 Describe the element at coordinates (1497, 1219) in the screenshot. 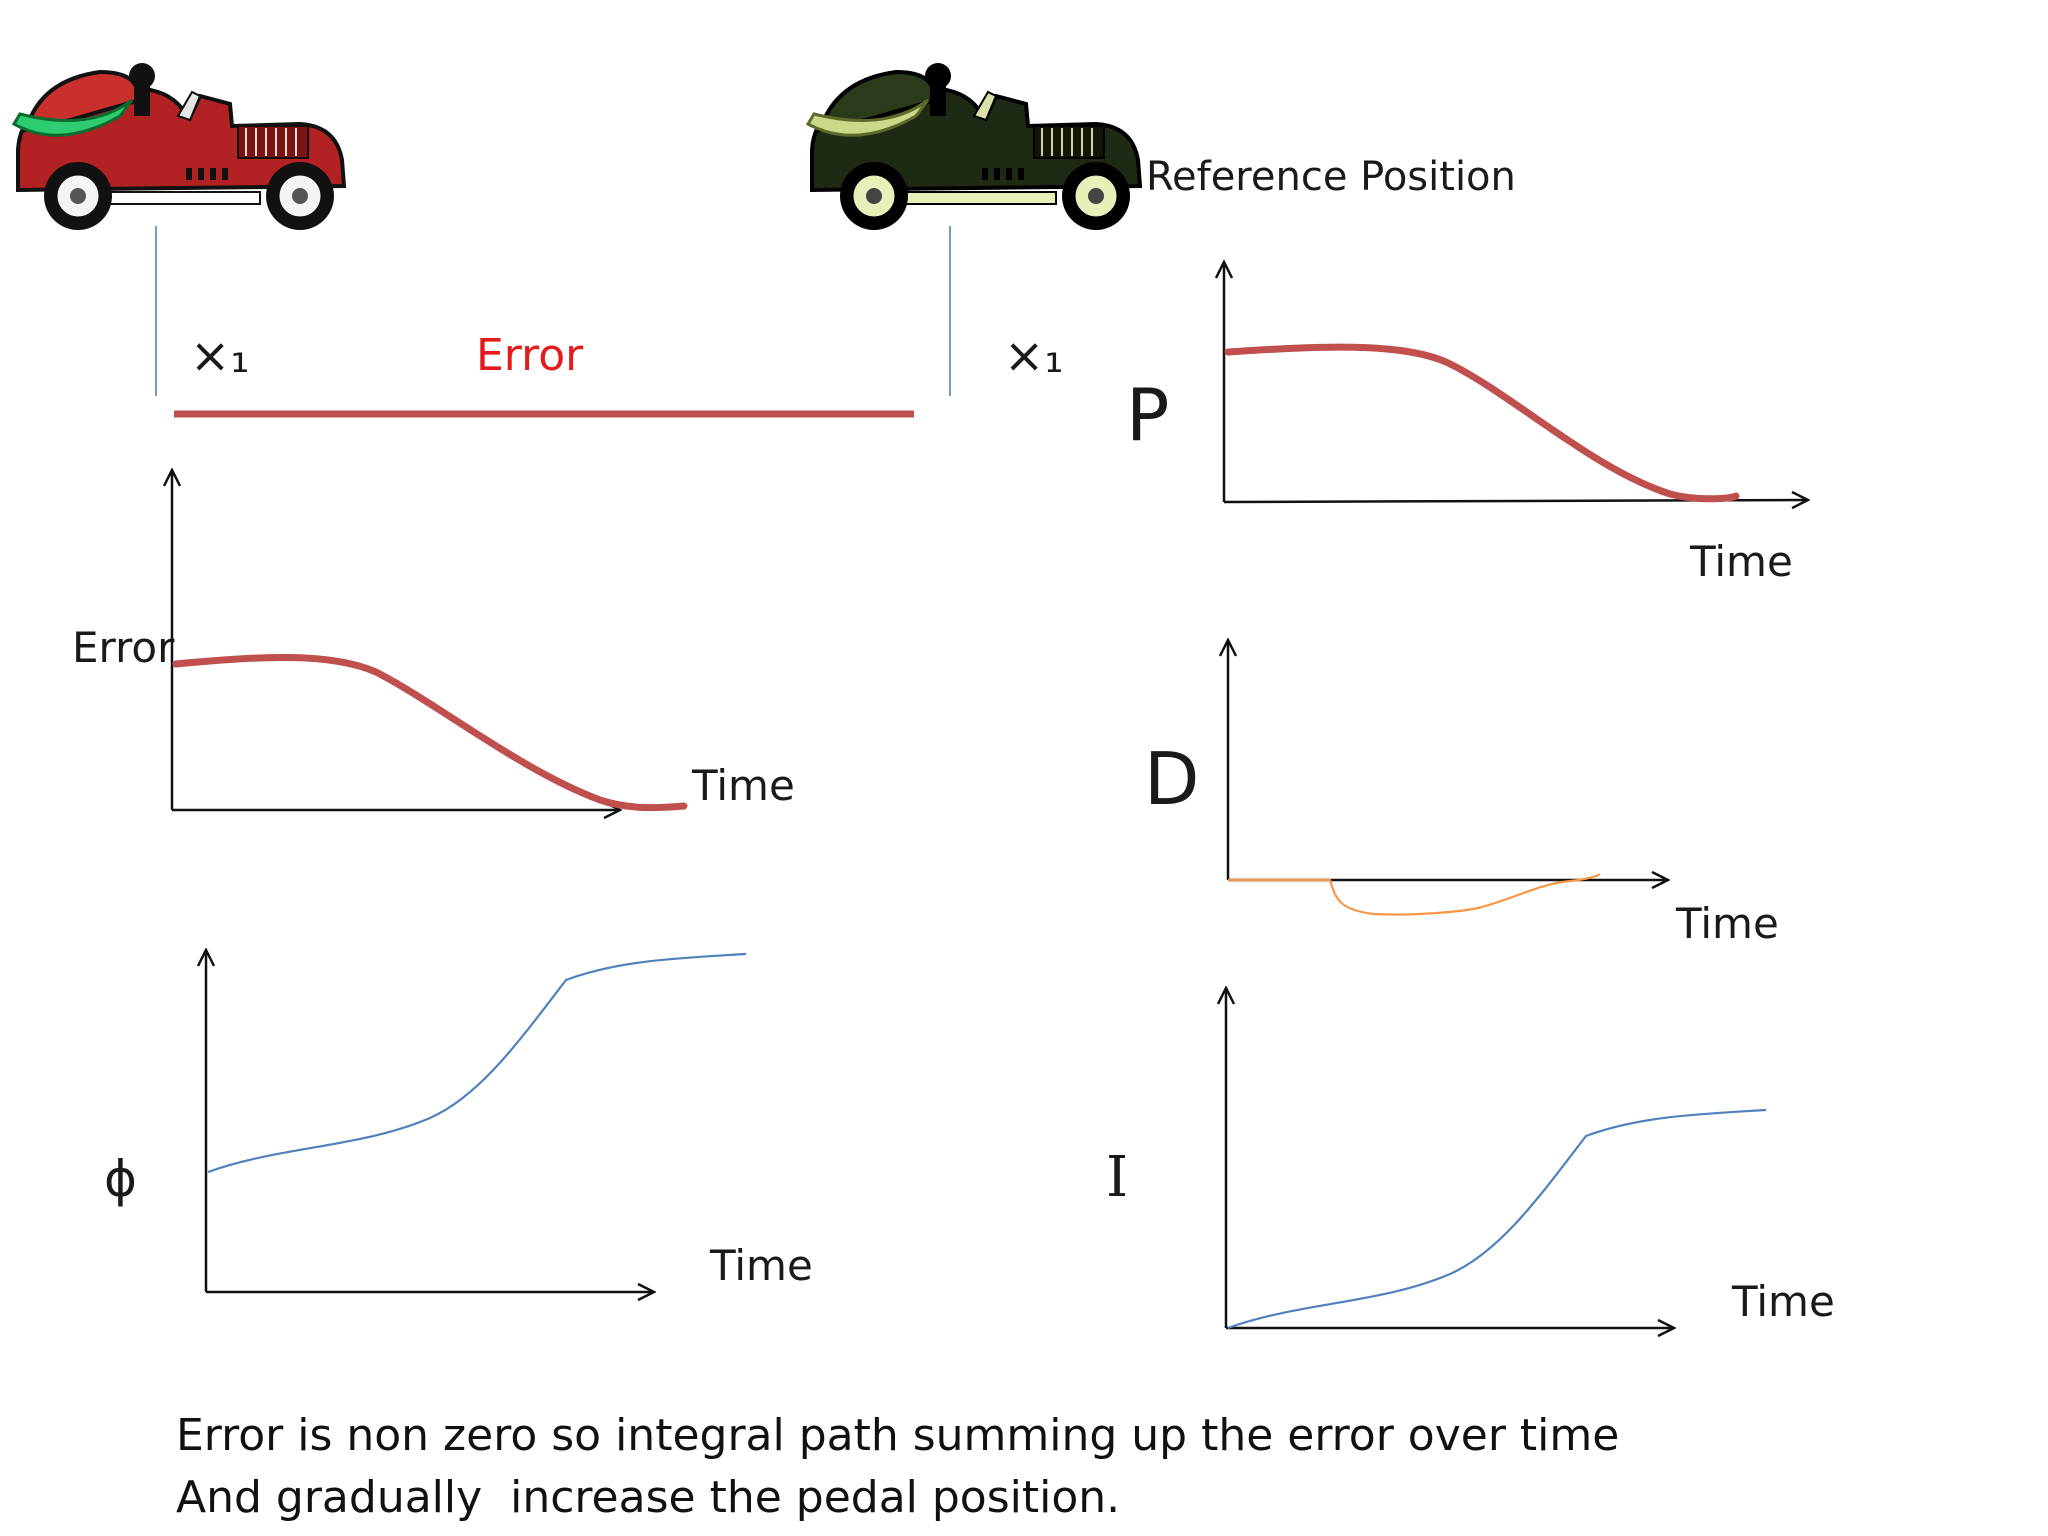

I see `i-curve` at that location.